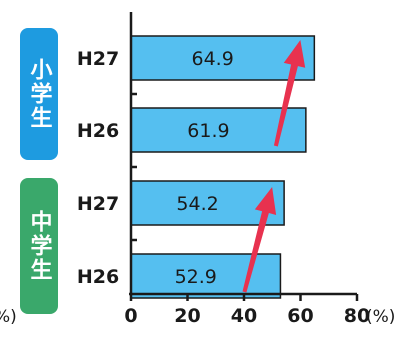 Image resolution: width=405 pixels, height=344 pixels. I want to click on x-tick-label: 20, so click(187, 316).